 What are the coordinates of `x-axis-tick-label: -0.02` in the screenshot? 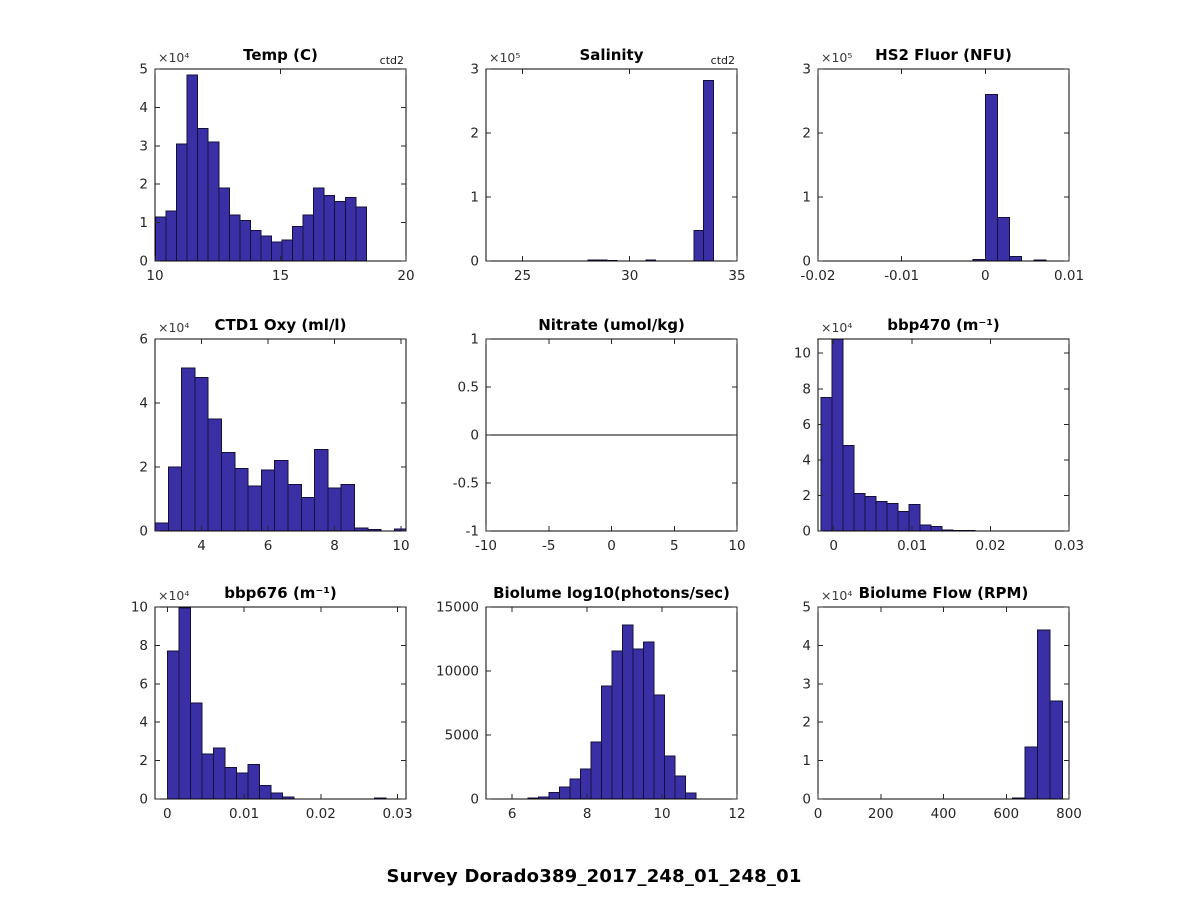 It's located at (818, 276).